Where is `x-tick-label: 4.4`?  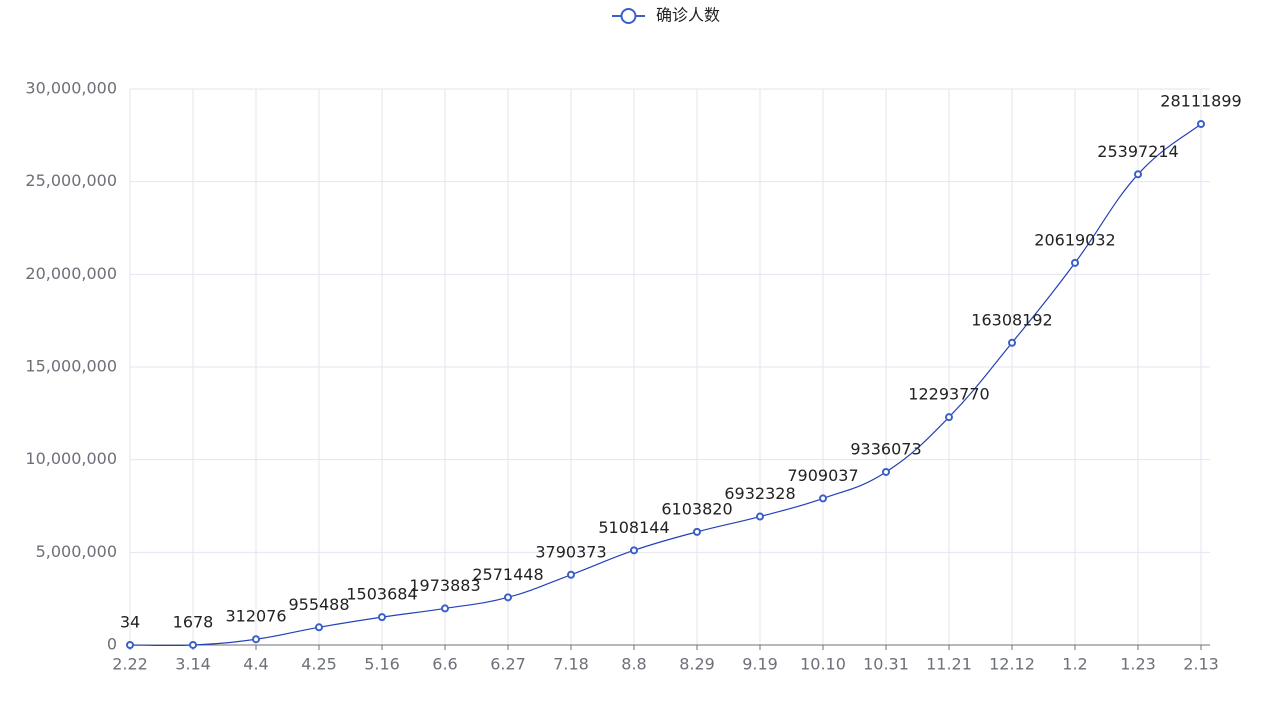 x-tick-label: 4.4 is located at coordinates (255, 664).